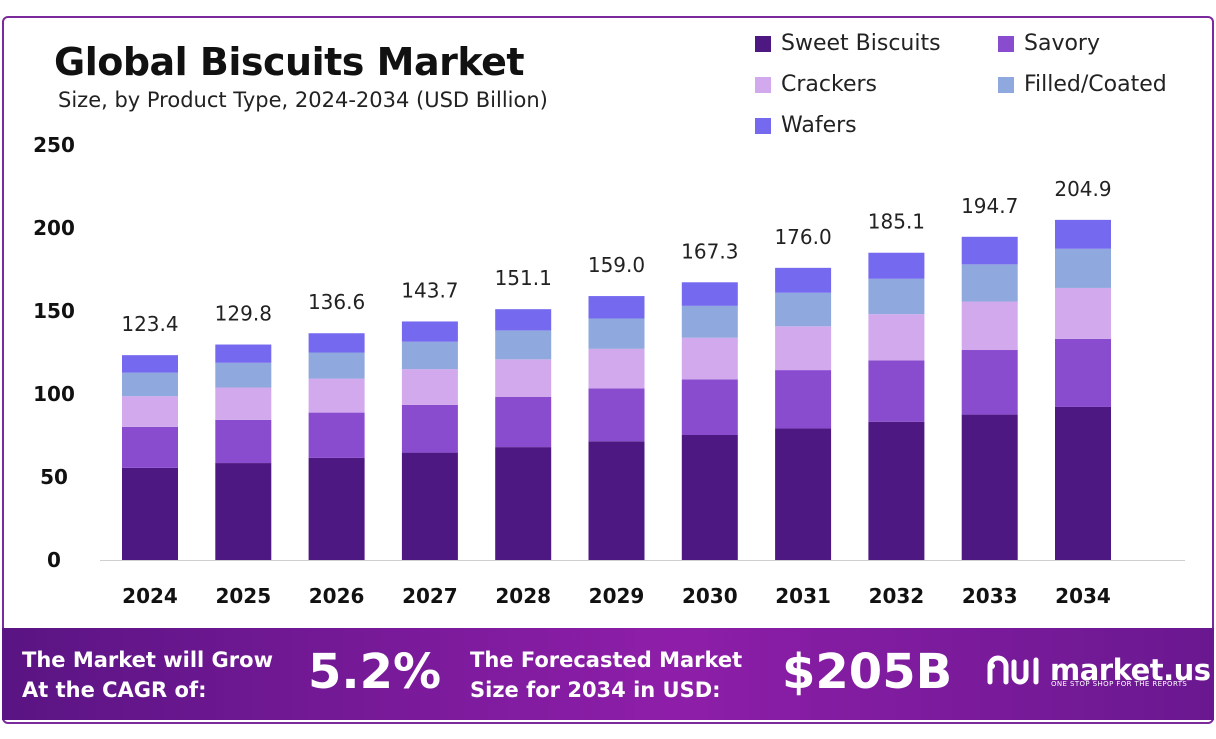 The height and width of the screenshot is (739, 1216). Describe the element at coordinates (147, 675) in the screenshot. I see `cagr-label: The Market will Grow At the CAGR of:` at that location.